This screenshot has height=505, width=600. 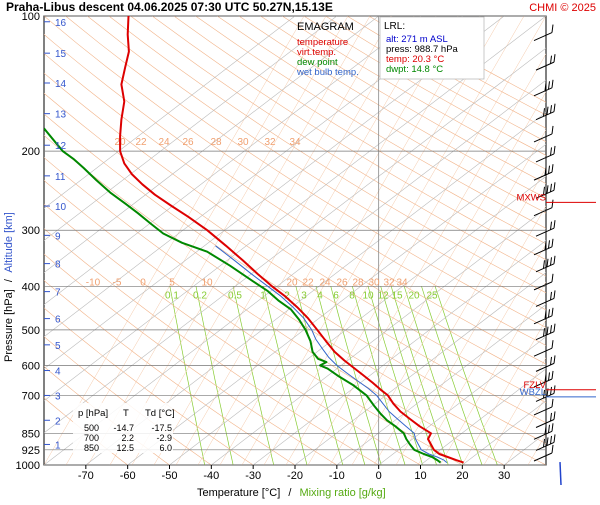 I want to click on x-axis-label: Temperature [°C] / Mixing ratio [g/kg], so click(x=291, y=493).